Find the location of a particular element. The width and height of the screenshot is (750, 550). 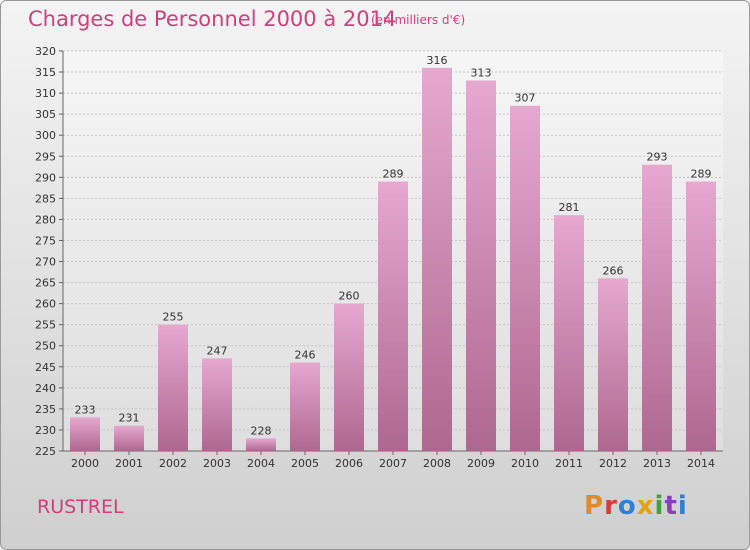

y-tick-label: 225 is located at coordinates (45, 451).